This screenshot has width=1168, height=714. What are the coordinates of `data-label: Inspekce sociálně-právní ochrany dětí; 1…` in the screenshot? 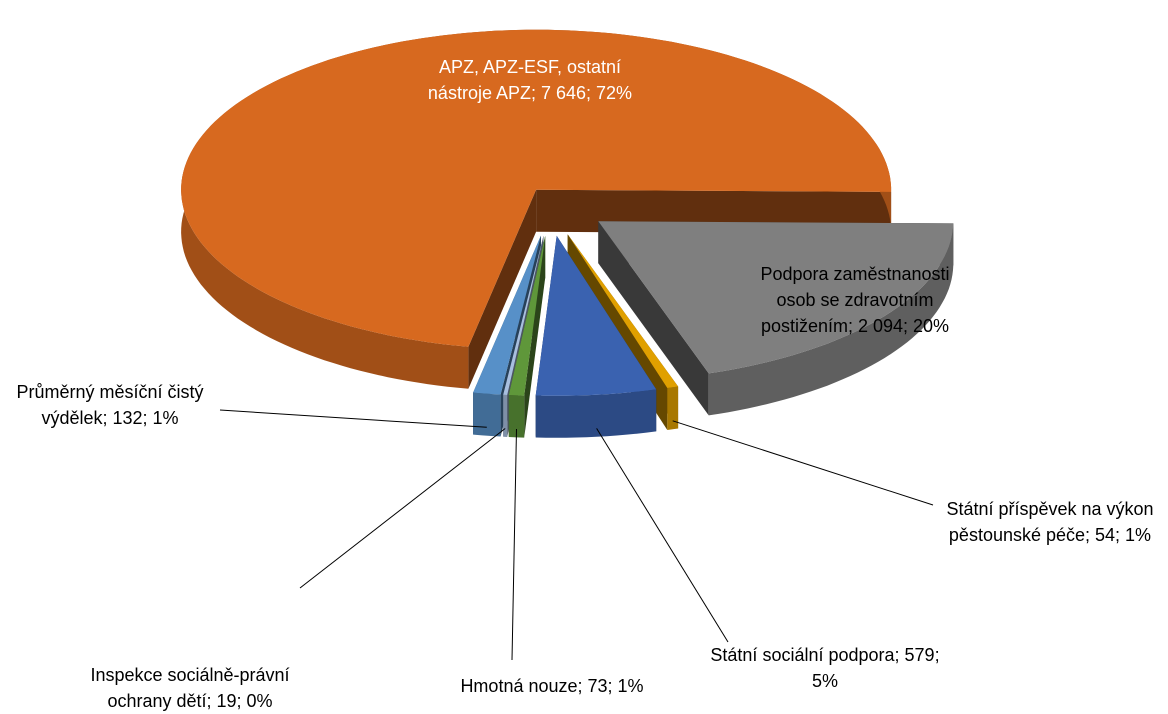 It's located at (190, 688).